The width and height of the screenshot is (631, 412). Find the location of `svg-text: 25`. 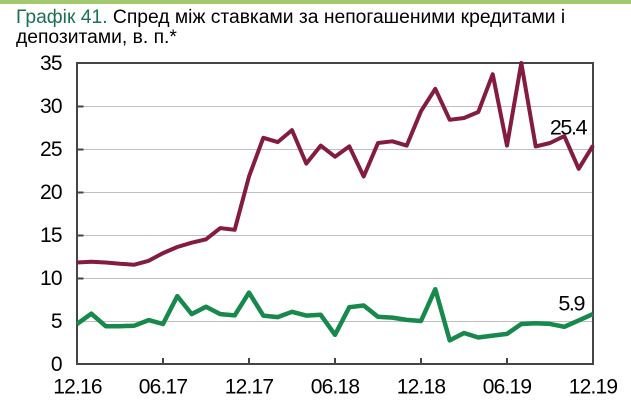

svg-text: 25 is located at coordinates (51, 149).